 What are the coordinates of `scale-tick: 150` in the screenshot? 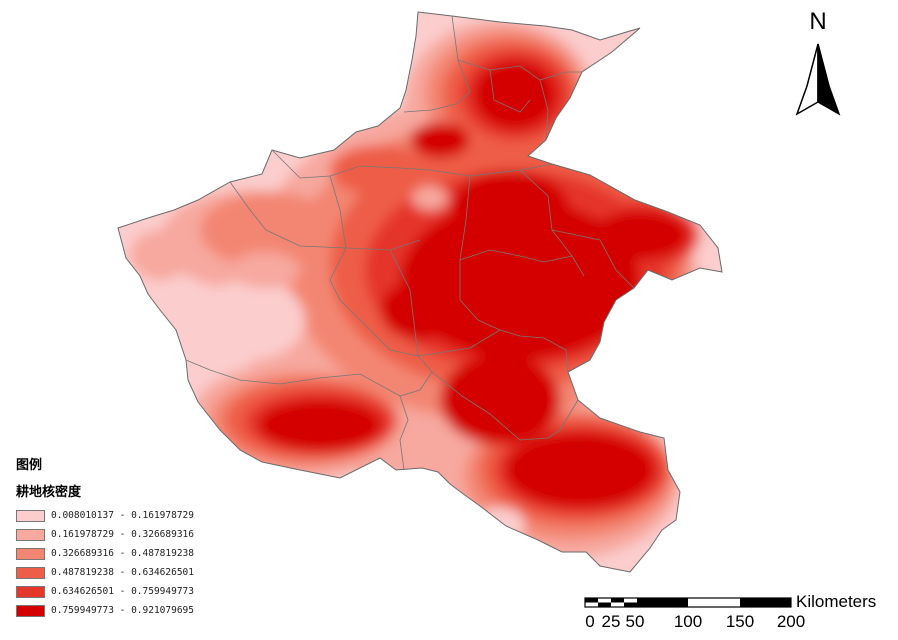 It's located at (740, 621).